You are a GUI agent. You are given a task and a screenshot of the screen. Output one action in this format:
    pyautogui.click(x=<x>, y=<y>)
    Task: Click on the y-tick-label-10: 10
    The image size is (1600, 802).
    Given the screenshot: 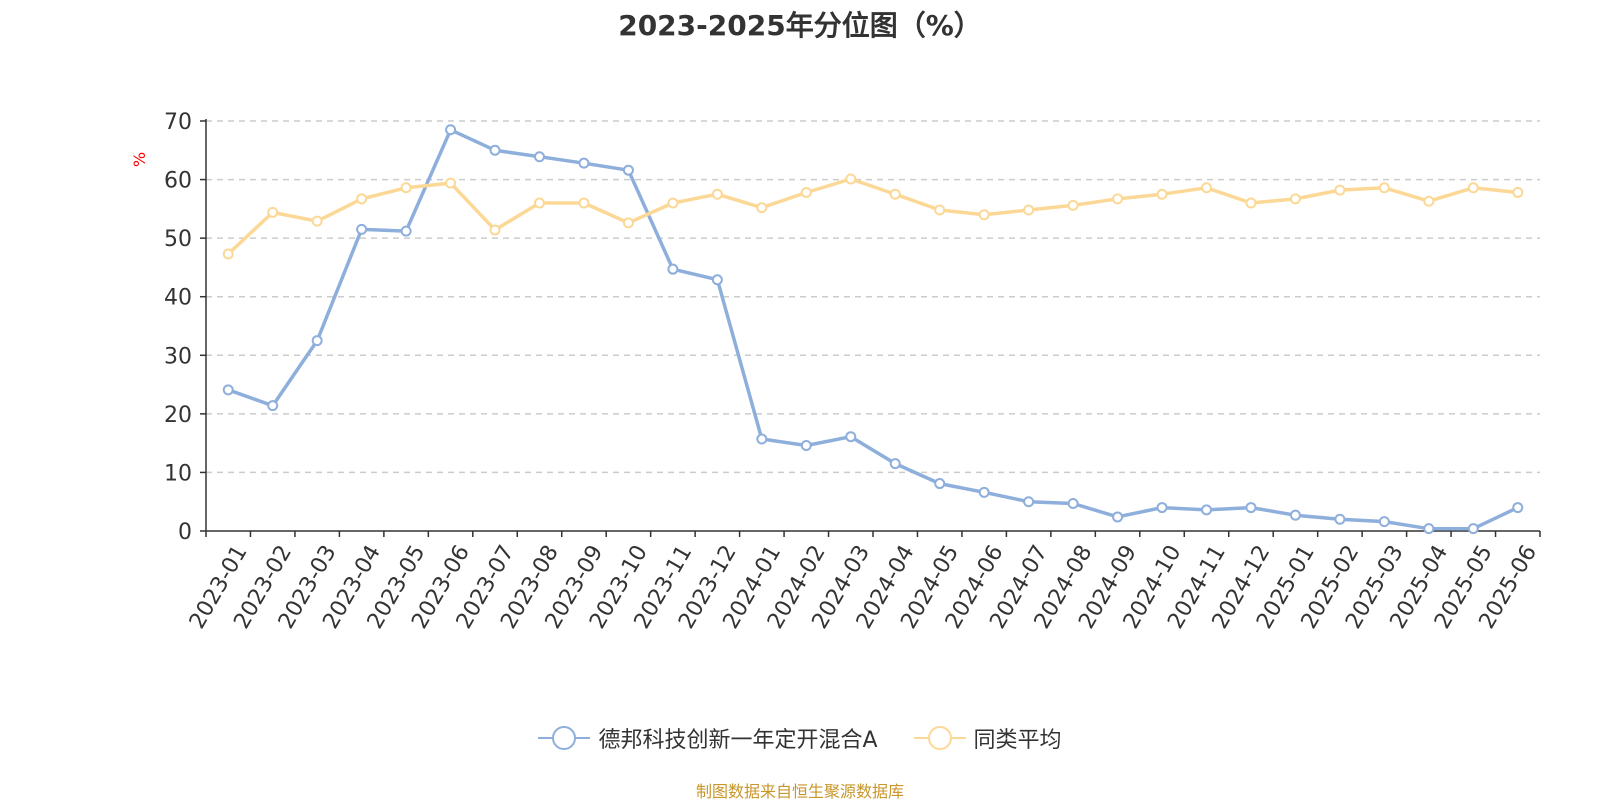 What is the action you would take?
    pyautogui.click(x=178, y=473)
    